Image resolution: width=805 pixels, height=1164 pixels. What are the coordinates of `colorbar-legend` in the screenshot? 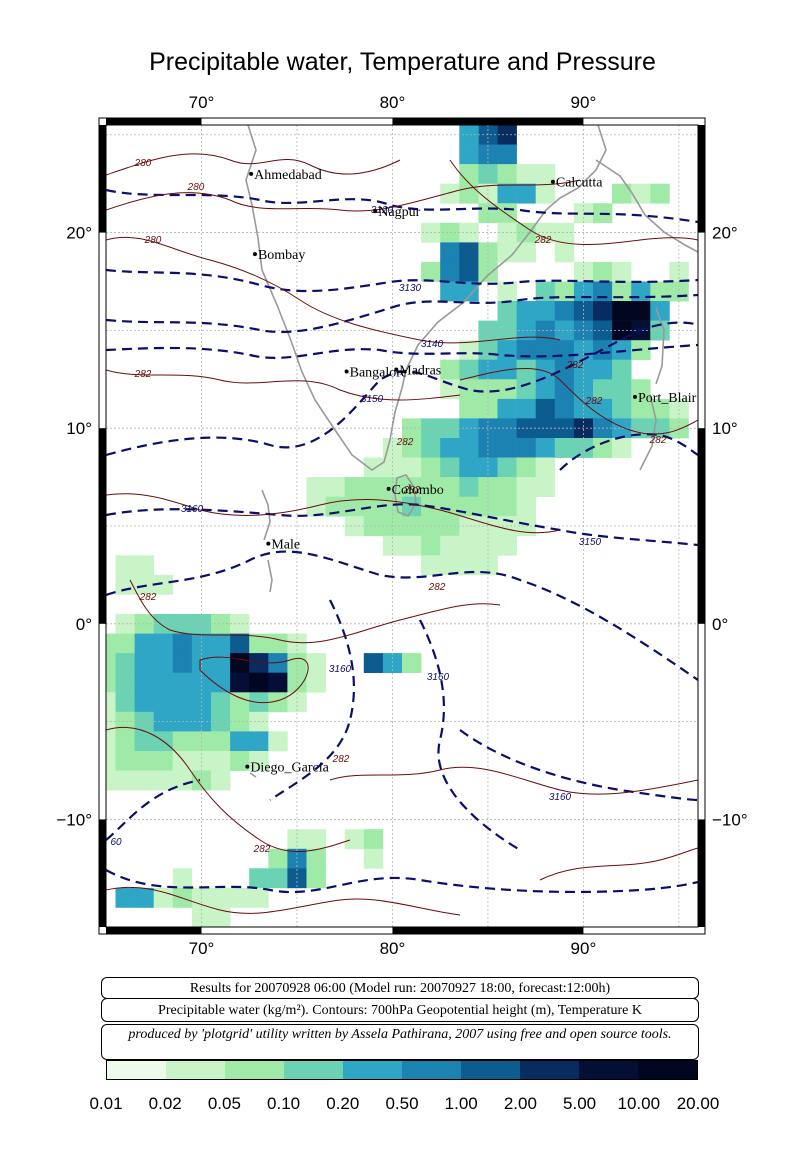 It's located at (402, 1070).